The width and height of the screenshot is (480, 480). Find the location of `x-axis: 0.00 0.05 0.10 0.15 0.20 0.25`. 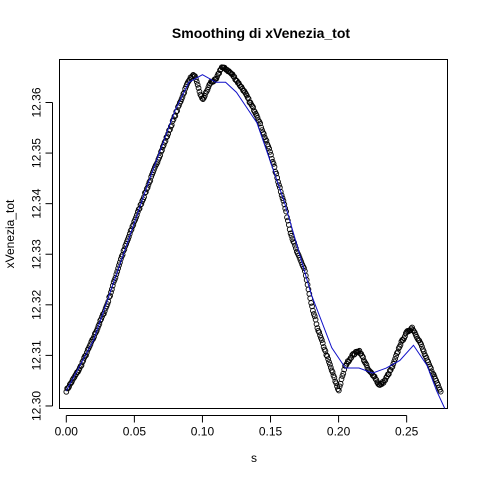

x-axis: 0.00 0.05 0.10 0.15 0.20 0.25 is located at coordinates (237, 427).